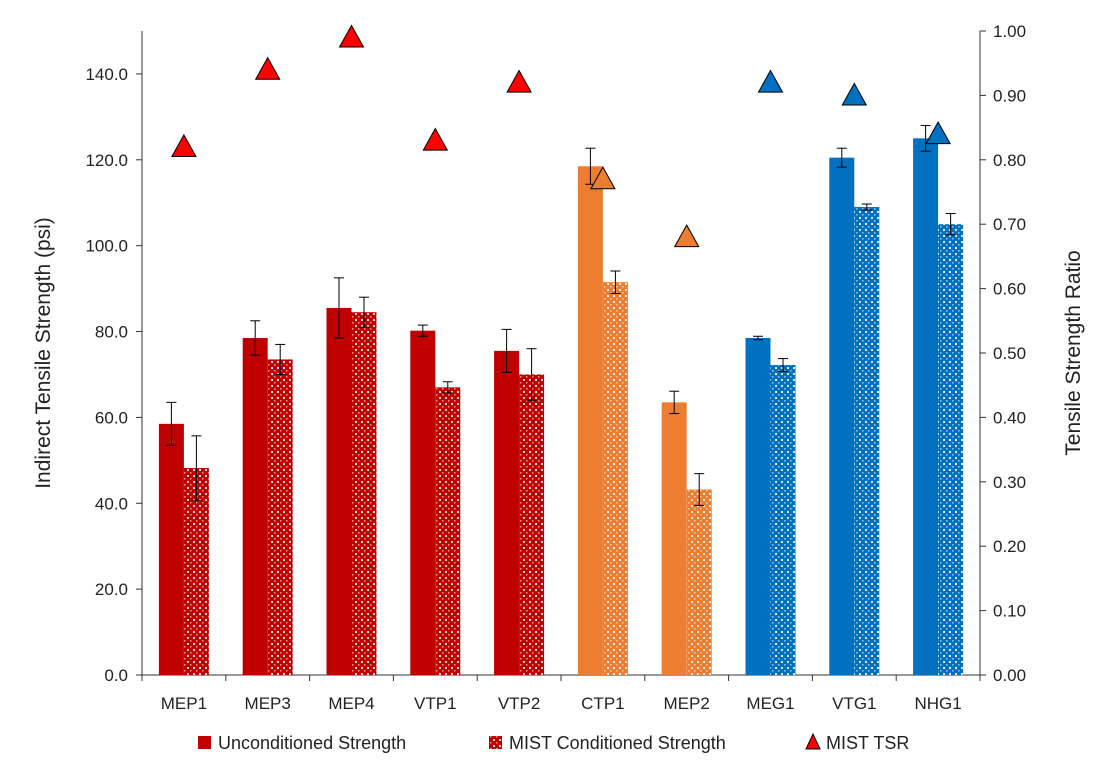 The image size is (1107, 770). I want to click on right-tick-label: 0.30, so click(1009, 482).